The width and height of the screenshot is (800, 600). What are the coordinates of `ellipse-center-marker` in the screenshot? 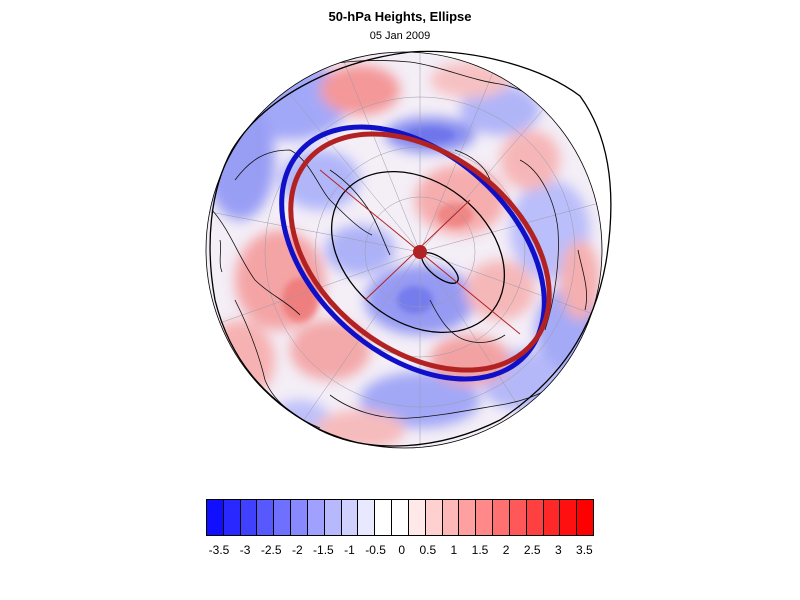 It's located at (420, 252).